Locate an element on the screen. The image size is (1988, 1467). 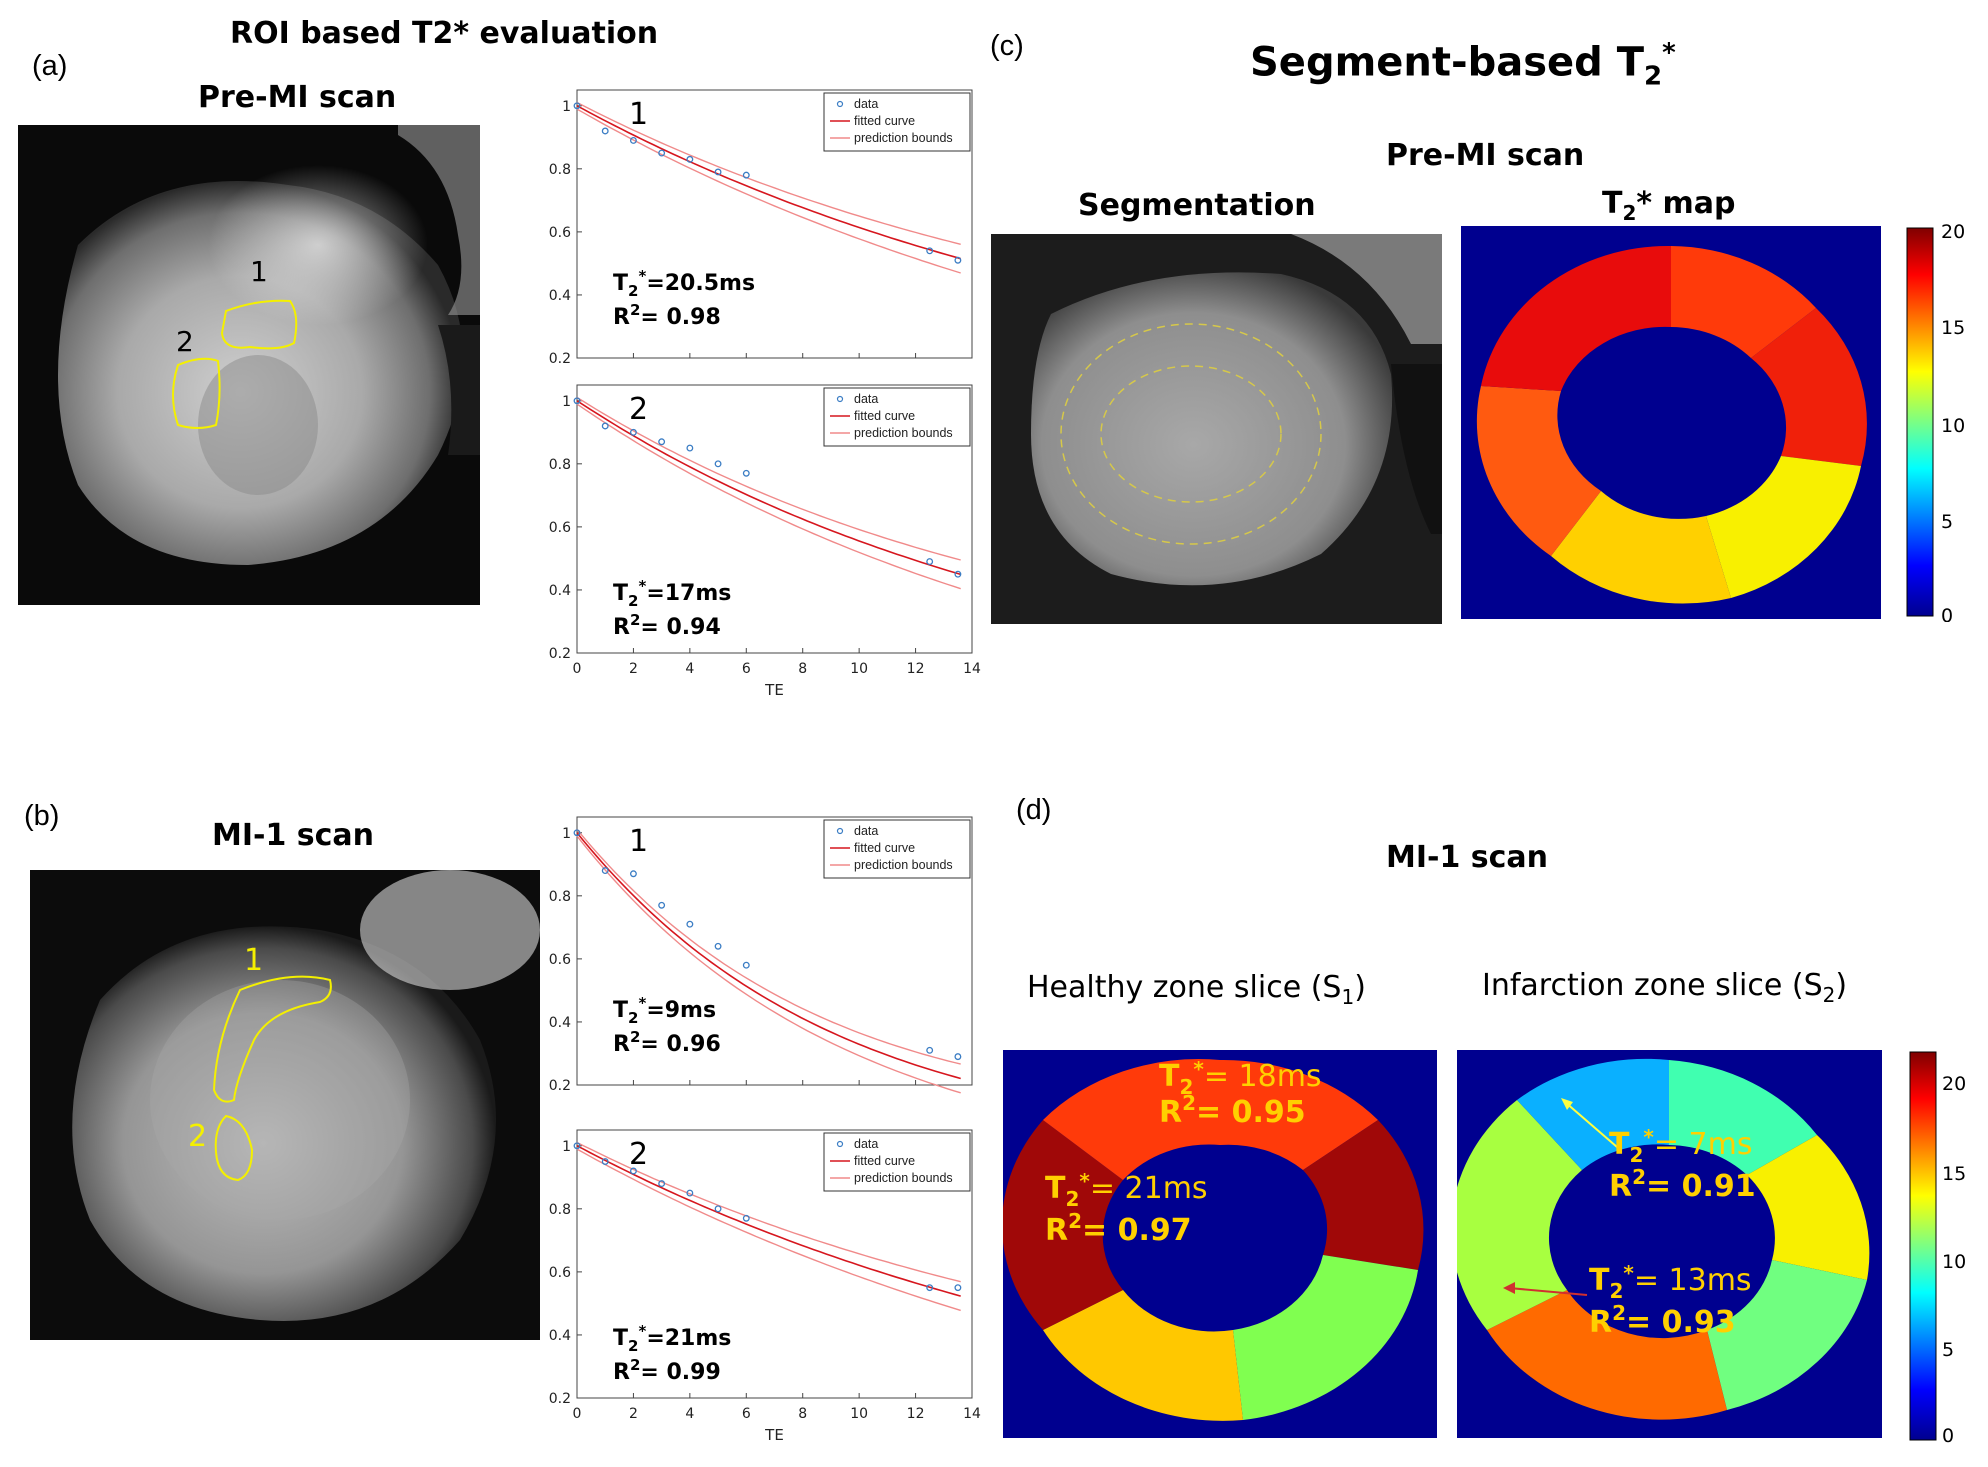
annotation-h1-r2: R2= 0.95 is located at coordinates (1232, 1110).